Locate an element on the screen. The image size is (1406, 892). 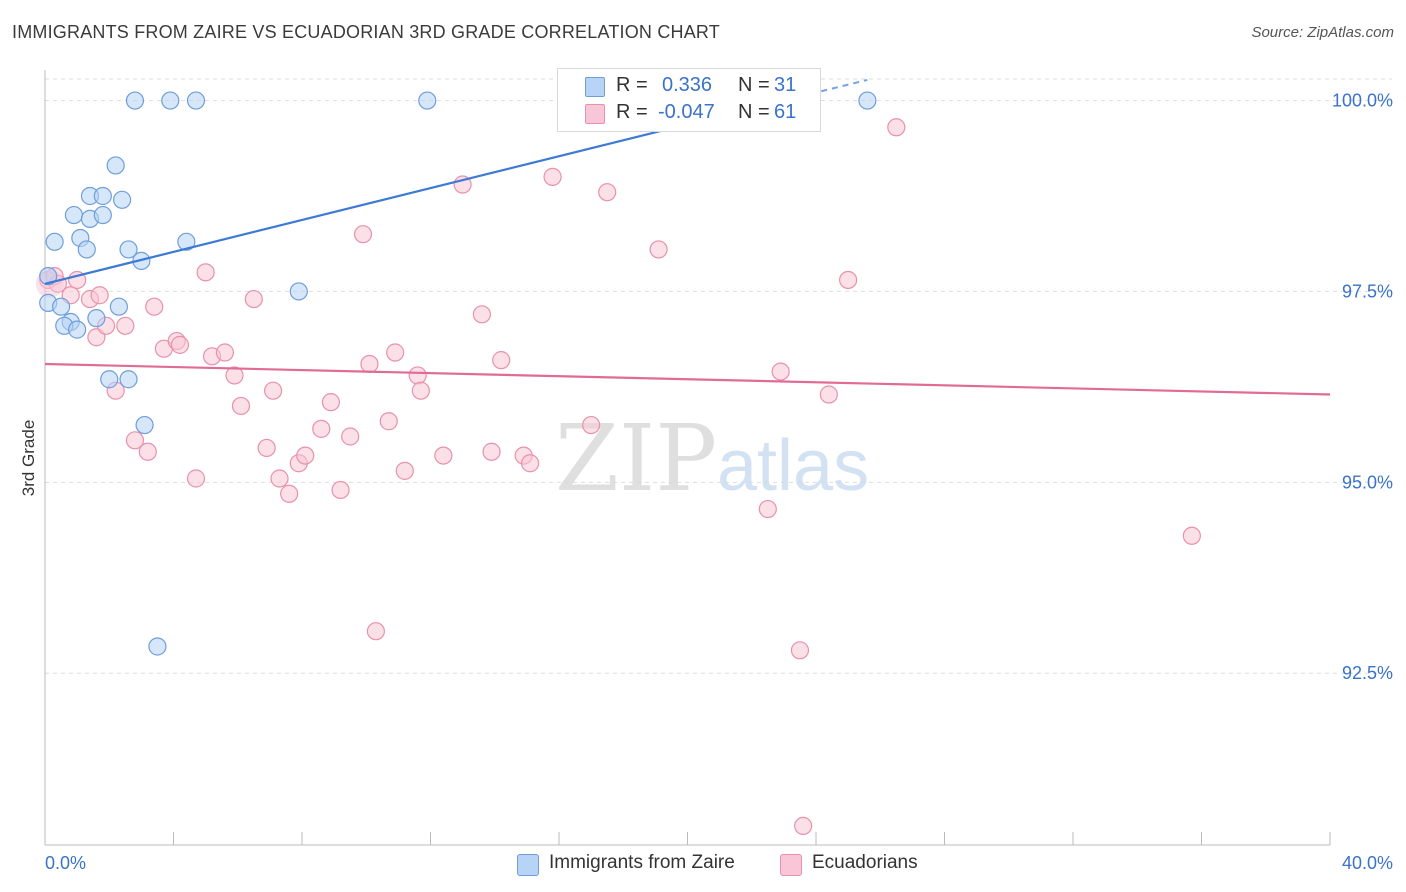
bottom-legend-swatch-blue is located at coordinates (528, 865).